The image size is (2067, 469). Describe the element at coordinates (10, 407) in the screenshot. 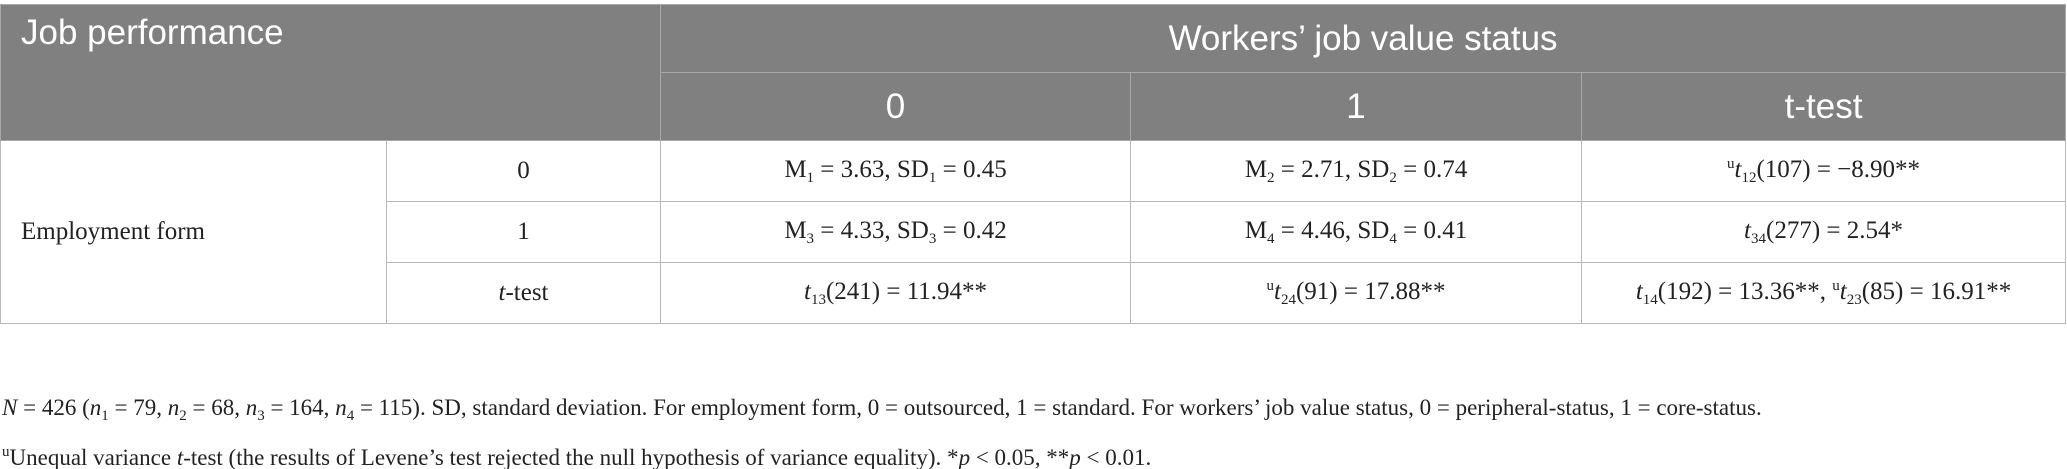

I see `italic-run: N` at that location.